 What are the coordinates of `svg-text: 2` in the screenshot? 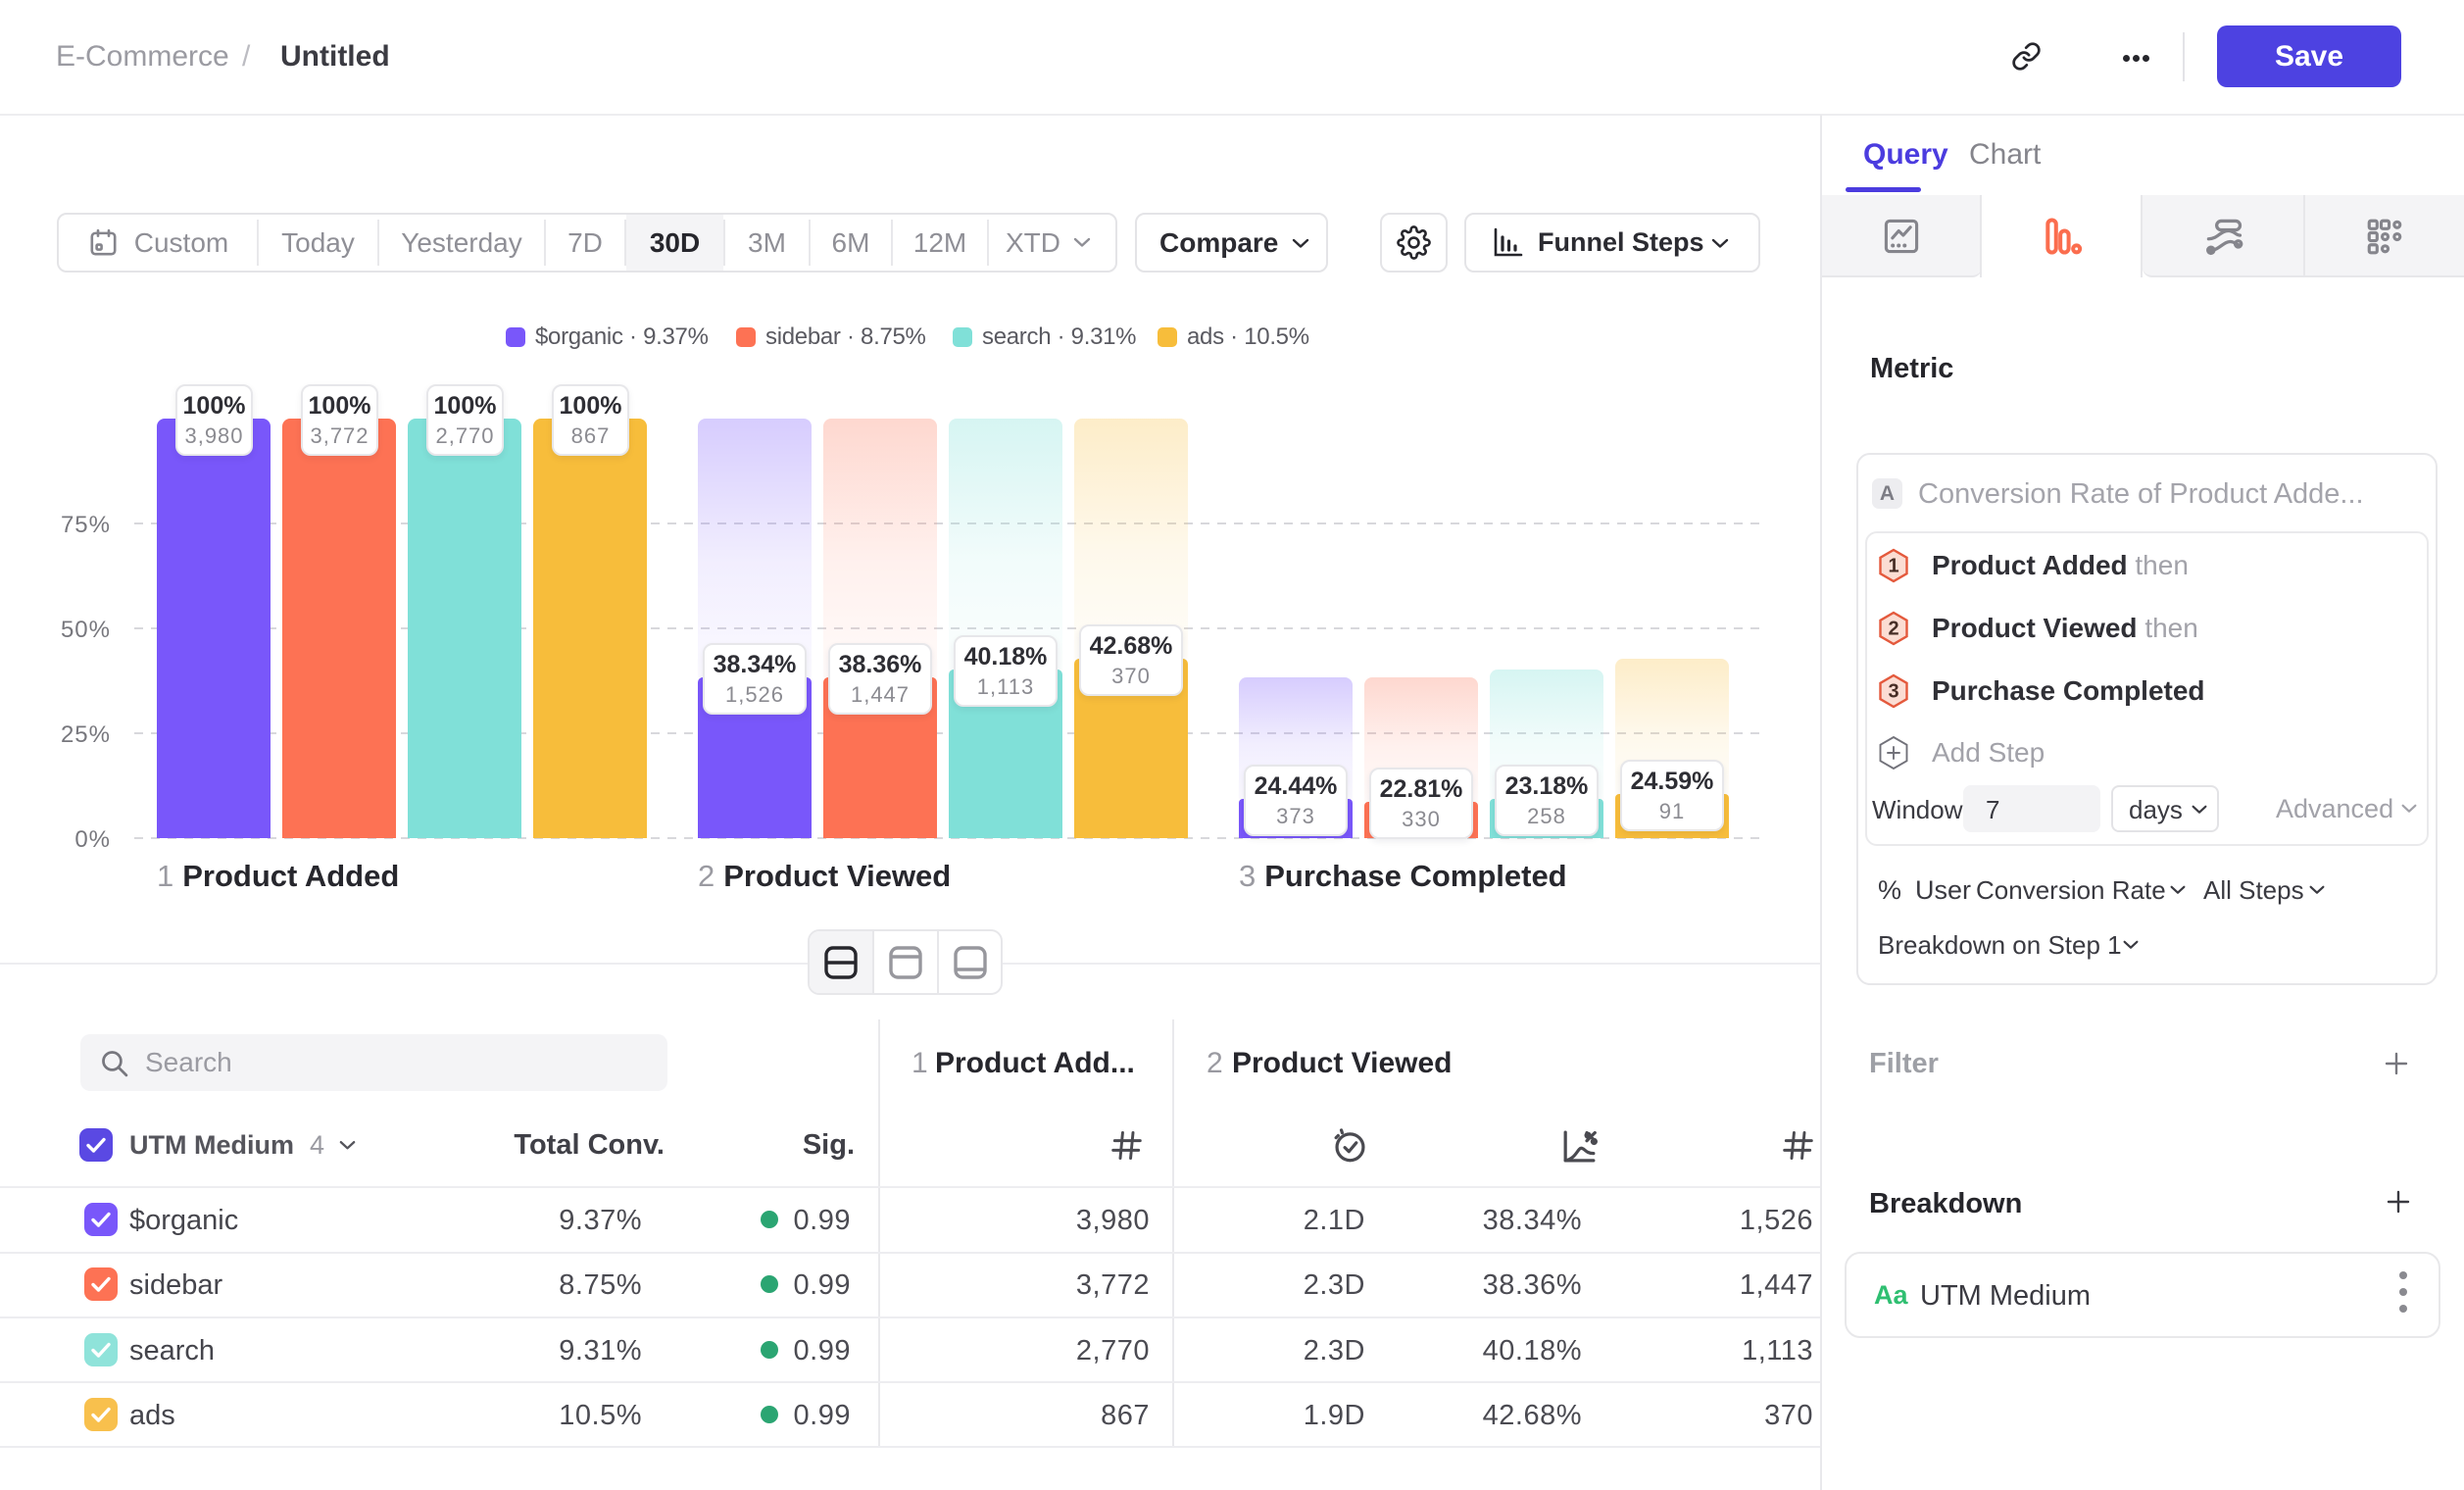 It's located at (1893, 629).